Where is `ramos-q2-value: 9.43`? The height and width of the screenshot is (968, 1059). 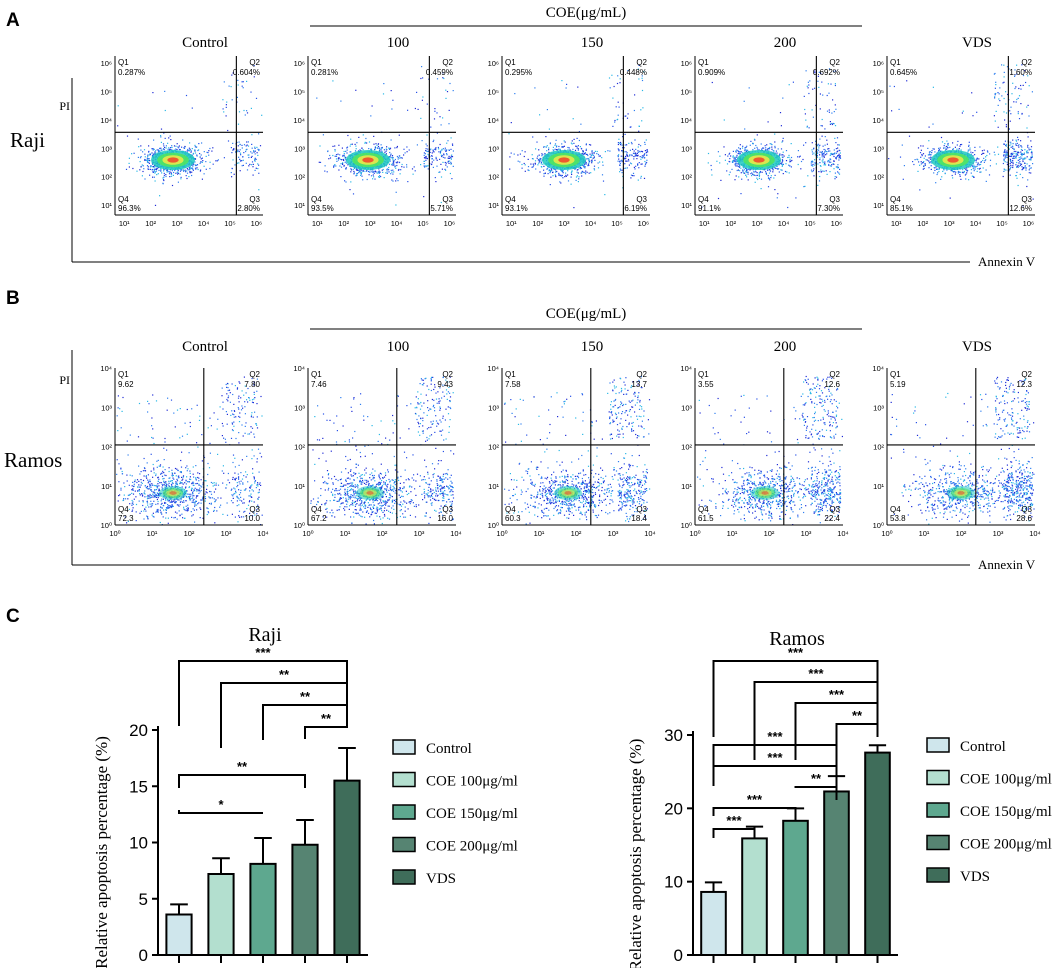 ramos-q2-value: 9.43 is located at coordinates (445, 384).